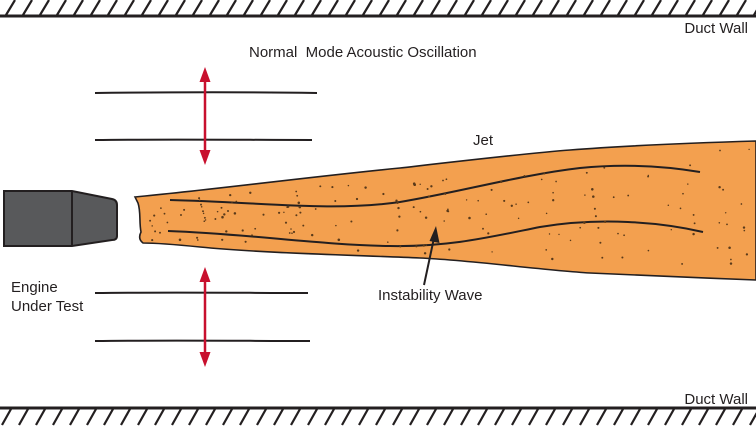 Image resolution: width=756 pixels, height=429 pixels. Describe the element at coordinates (378, 416) in the screenshot. I see `duct-wall-bottom` at that location.